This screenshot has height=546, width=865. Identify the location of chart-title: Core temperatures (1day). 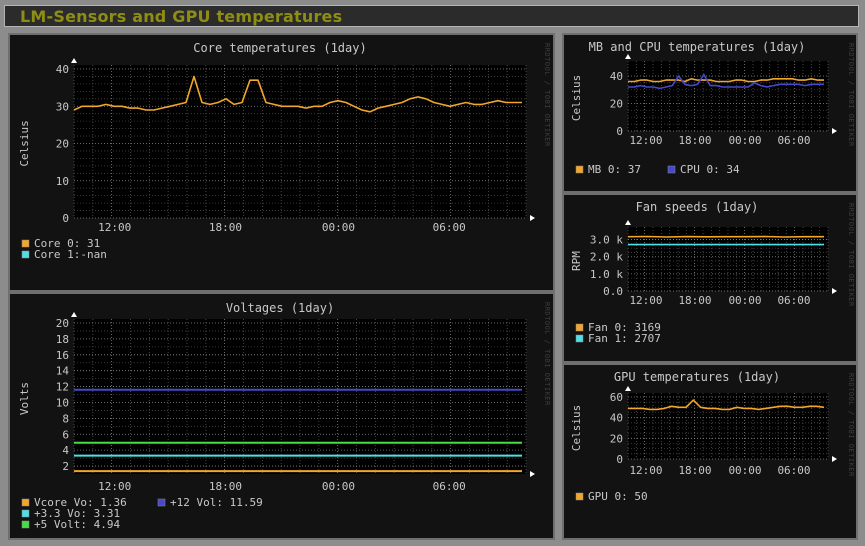
(279, 48).